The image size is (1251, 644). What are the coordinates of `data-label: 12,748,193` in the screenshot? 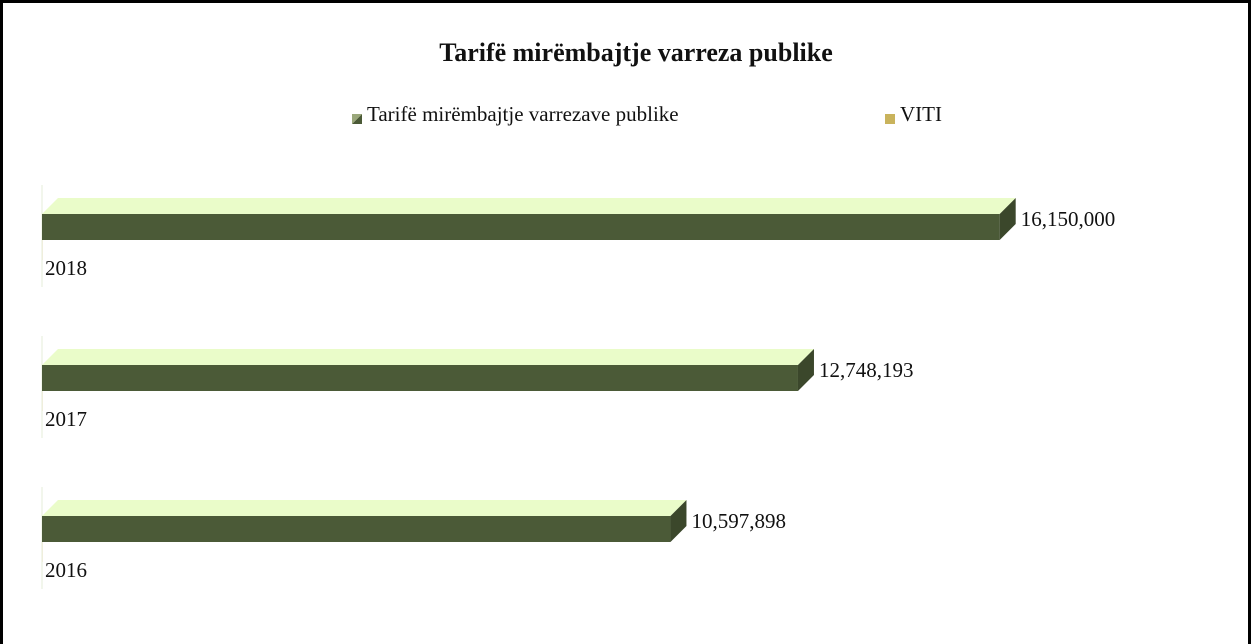 It's located at (866, 370).